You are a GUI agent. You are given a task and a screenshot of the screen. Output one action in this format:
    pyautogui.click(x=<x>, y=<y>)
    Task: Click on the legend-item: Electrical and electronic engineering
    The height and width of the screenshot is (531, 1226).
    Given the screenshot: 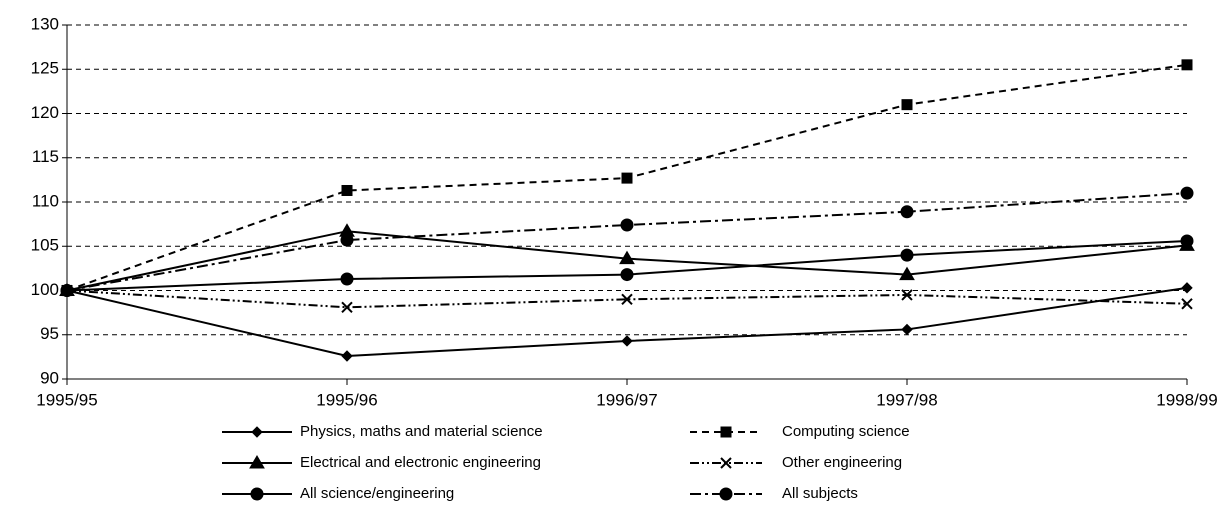 What is the action you would take?
    pyautogui.click(x=381, y=462)
    